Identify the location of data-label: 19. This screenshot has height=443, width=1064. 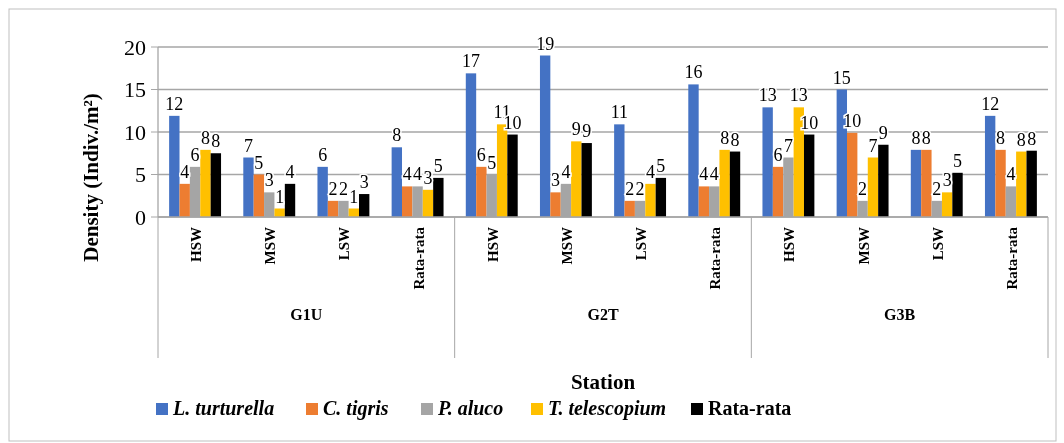
(545, 43).